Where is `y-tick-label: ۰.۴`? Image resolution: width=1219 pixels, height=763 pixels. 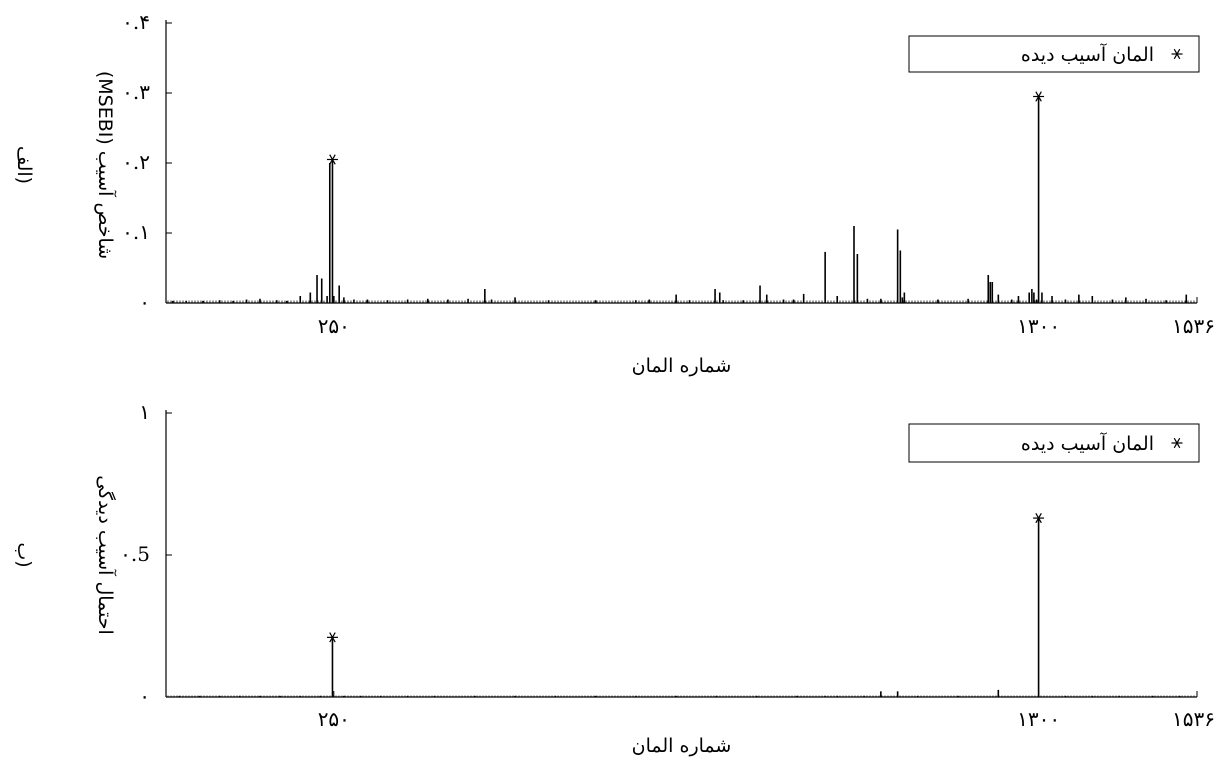
y-tick-label: ۰.۴ is located at coordinates (136, 22).